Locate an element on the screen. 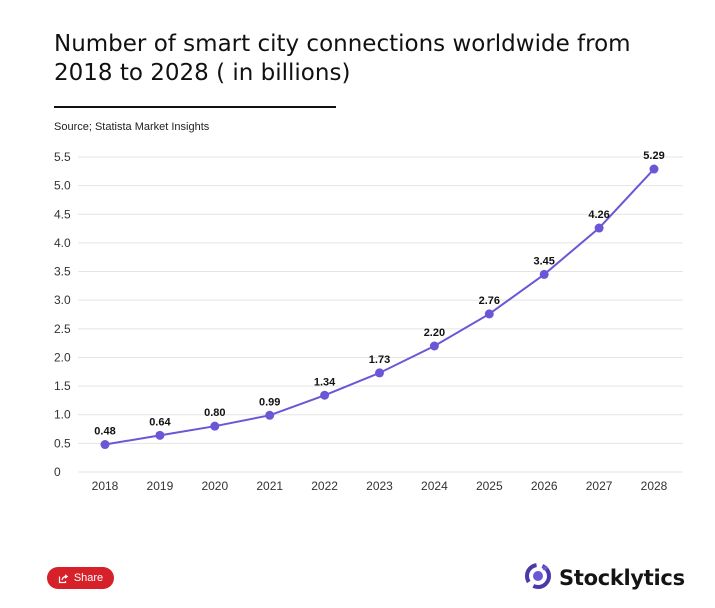 The height and width of the screenshot is (608, 715). data-label: 5.29 is located at coordinates (653, 156).